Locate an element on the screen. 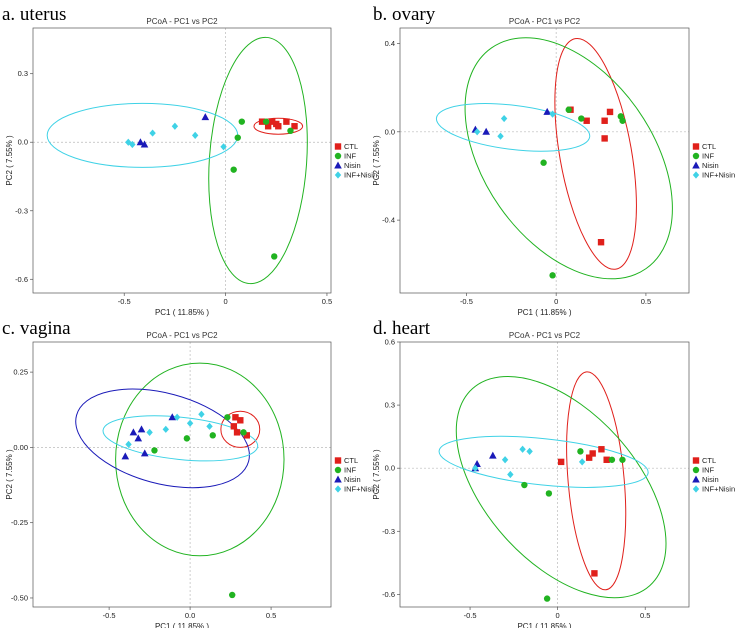  y-tick-label: -0.50 is located at coordinates (19, 597).